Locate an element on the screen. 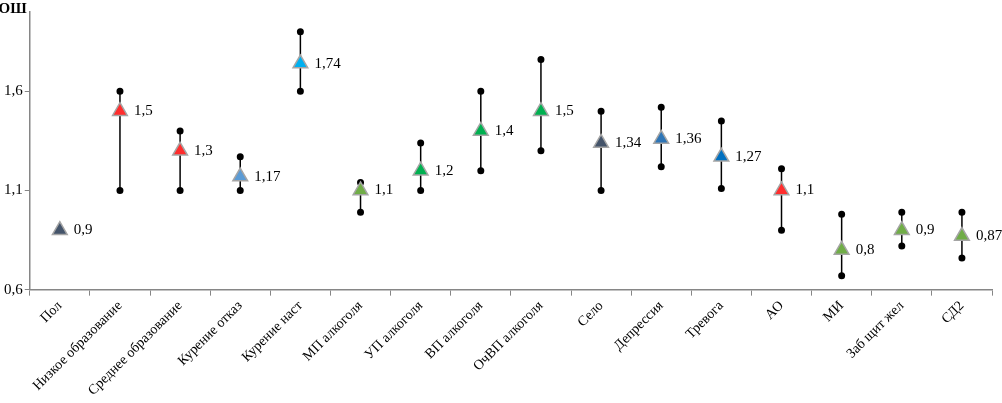 The image size is (1002, 403). data-label: 1,17 is located at coordinates (267, 175).